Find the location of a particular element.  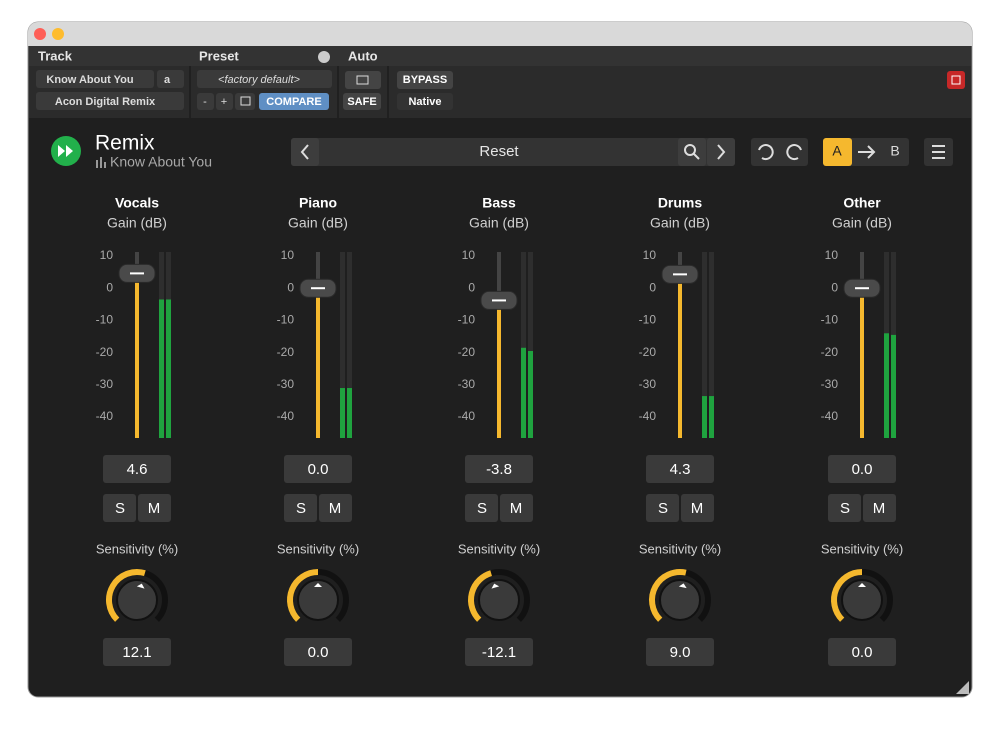

logo-icon is located at coordinates (65, 151).